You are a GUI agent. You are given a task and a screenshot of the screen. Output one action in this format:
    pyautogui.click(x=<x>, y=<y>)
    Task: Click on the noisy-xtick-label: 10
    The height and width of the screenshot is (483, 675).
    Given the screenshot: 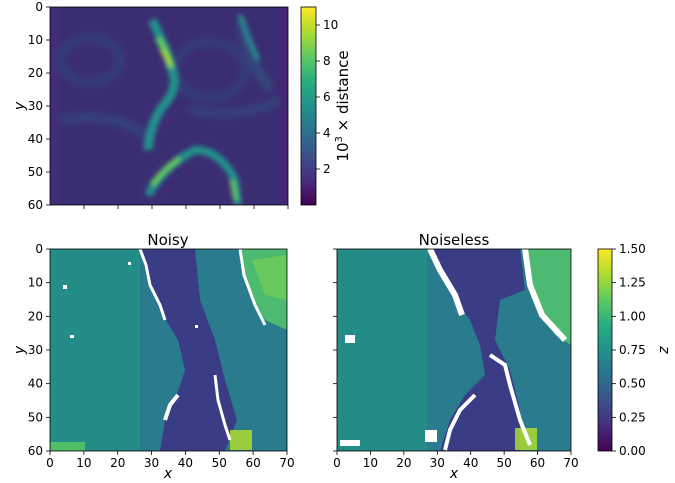 What is the action you would take?
    pyautogui.click(x=83, y=463)
    